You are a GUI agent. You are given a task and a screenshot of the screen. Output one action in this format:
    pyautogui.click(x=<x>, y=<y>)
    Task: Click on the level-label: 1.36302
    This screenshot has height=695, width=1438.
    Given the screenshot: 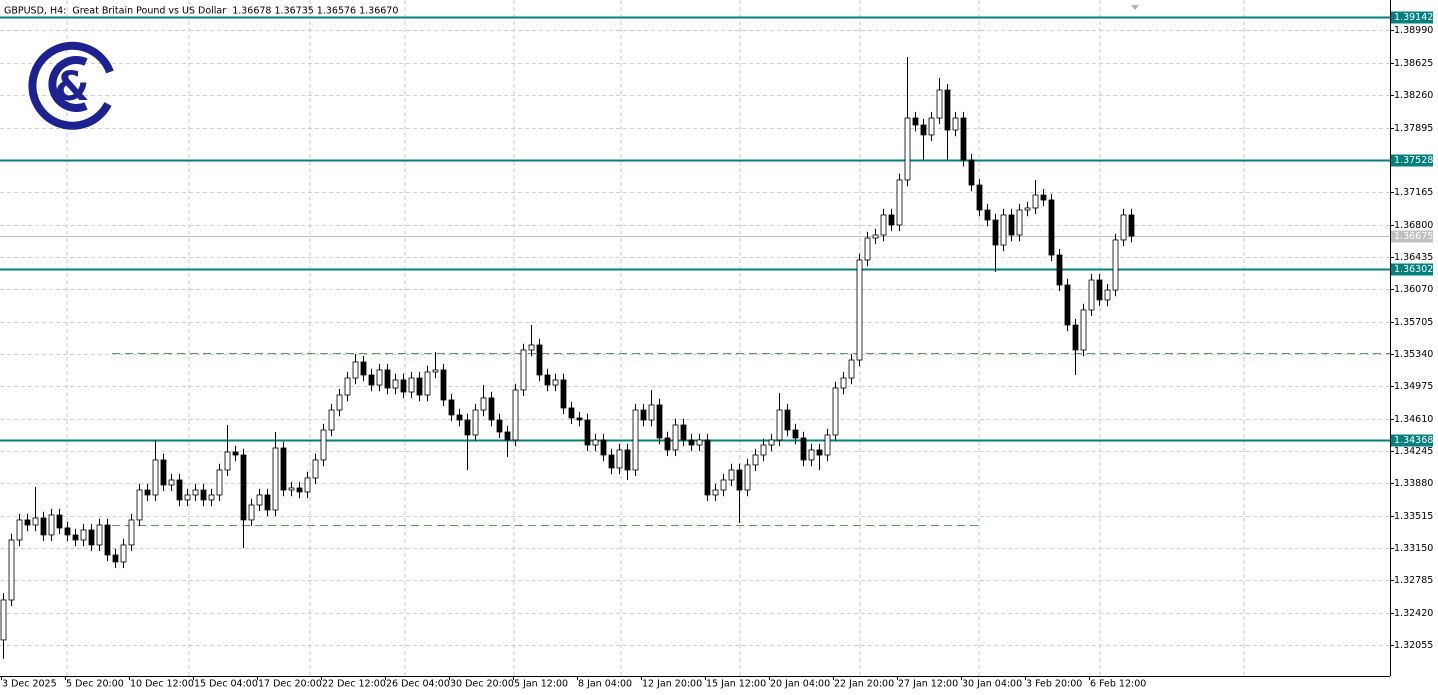 What is the action you would take?
    pyautogui.click(x=1413, y=269)
    